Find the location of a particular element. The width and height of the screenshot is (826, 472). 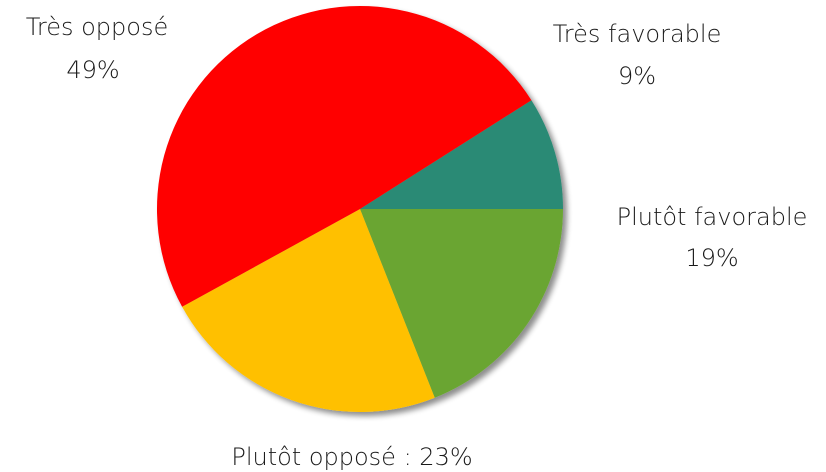

slice-label-tres-oppose: Très opposé is located at coordinates (97, 27).